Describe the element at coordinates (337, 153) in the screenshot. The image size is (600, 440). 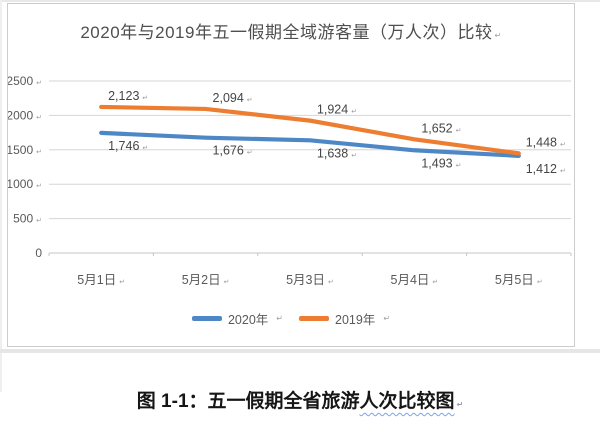
I see `data-label: 1,638 ↵` at that location.